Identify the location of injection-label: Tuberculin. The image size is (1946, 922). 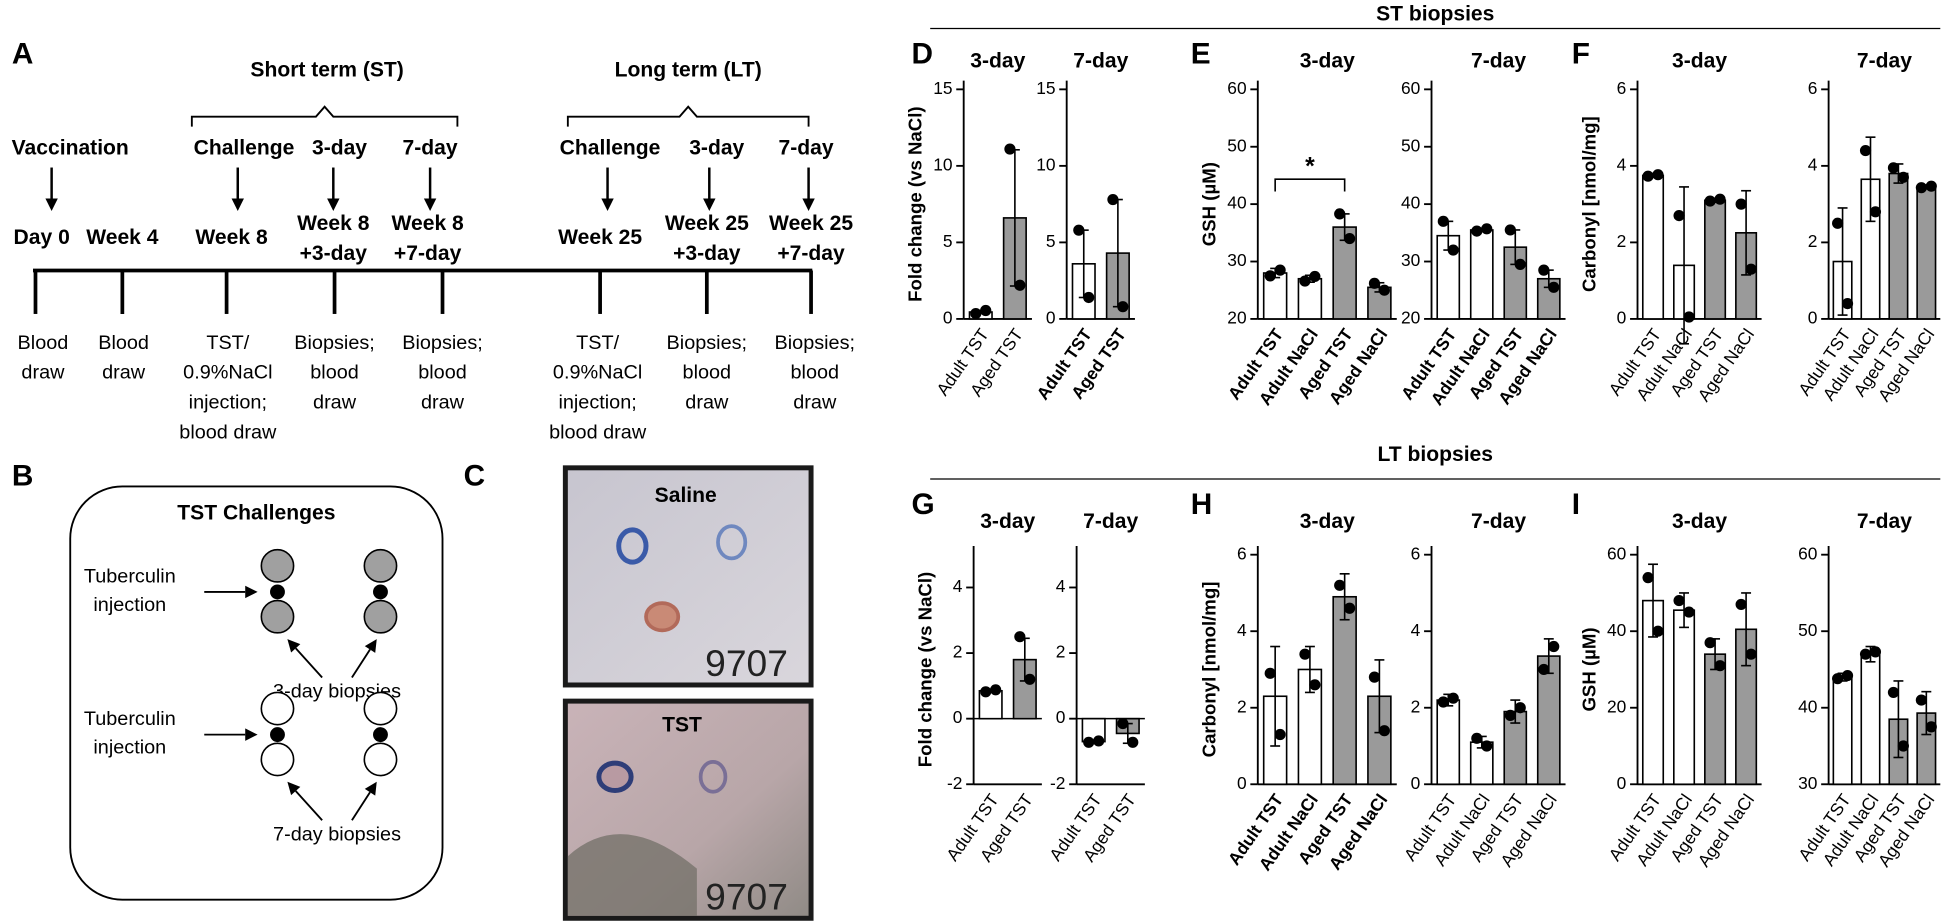
(130, 719).